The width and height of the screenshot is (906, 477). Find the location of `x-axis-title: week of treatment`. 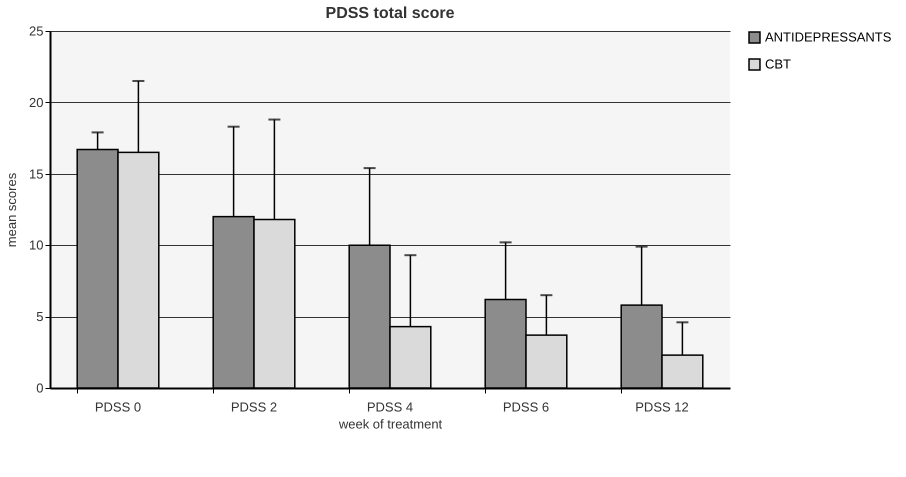

x-axis-title: week of treatment is located at coordinates (390, 424).